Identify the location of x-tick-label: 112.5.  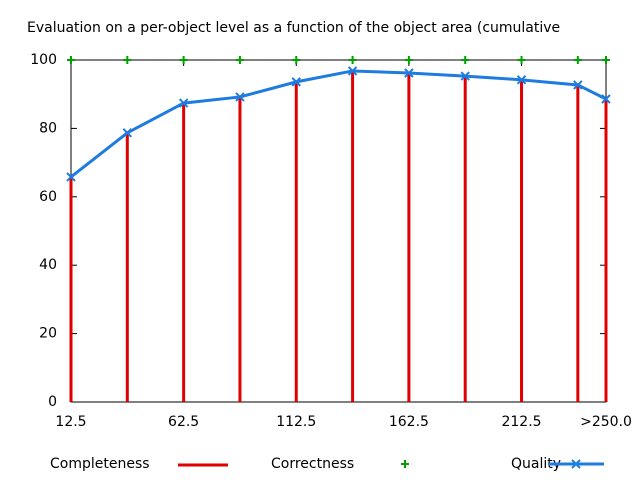
(296, 422).